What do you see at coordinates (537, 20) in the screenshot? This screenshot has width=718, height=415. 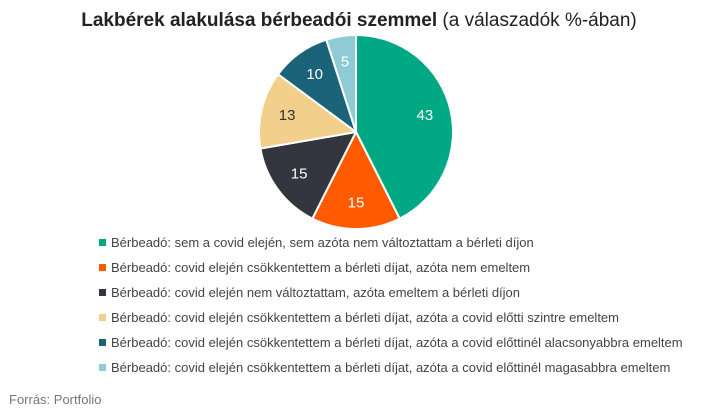 I see `chart-title-subtitle: (a válaszadók %-ában)` at bounding box center [537, 20].